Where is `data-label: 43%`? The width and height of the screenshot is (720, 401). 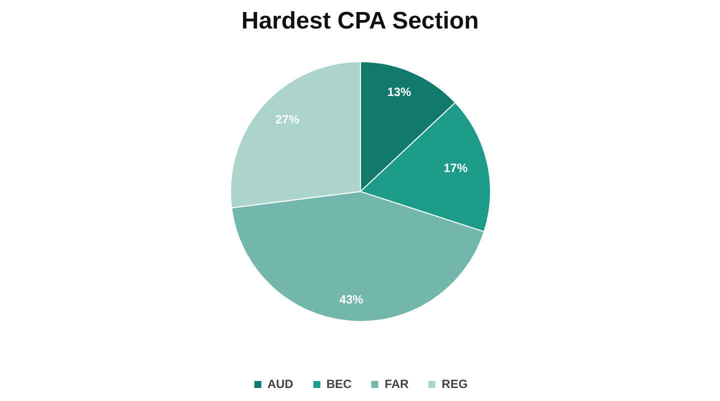 data-label: 43% is located at coordinates (351, 299).